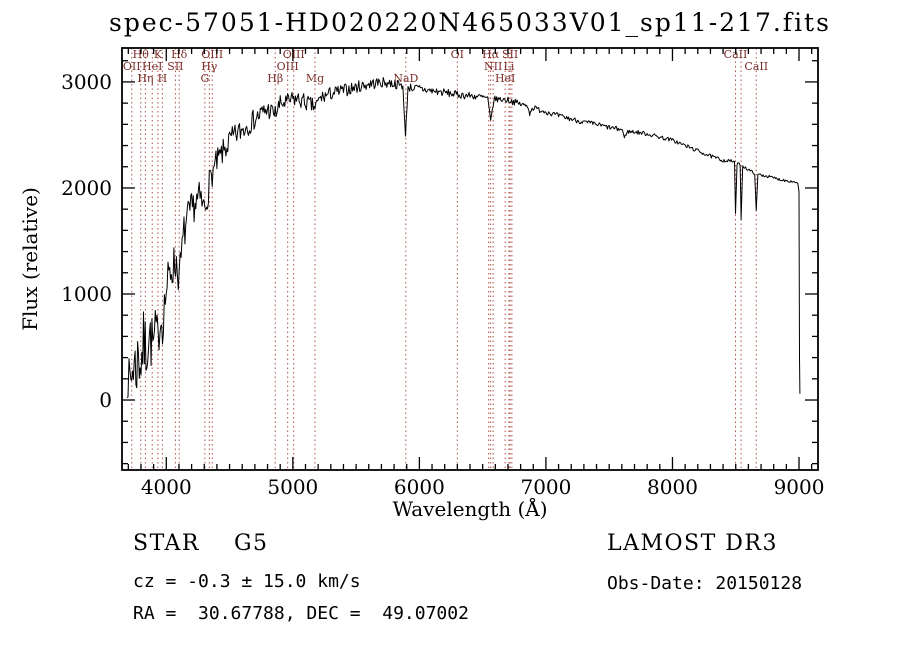  I want to click on svg-text: 4000, so click(166, 487).